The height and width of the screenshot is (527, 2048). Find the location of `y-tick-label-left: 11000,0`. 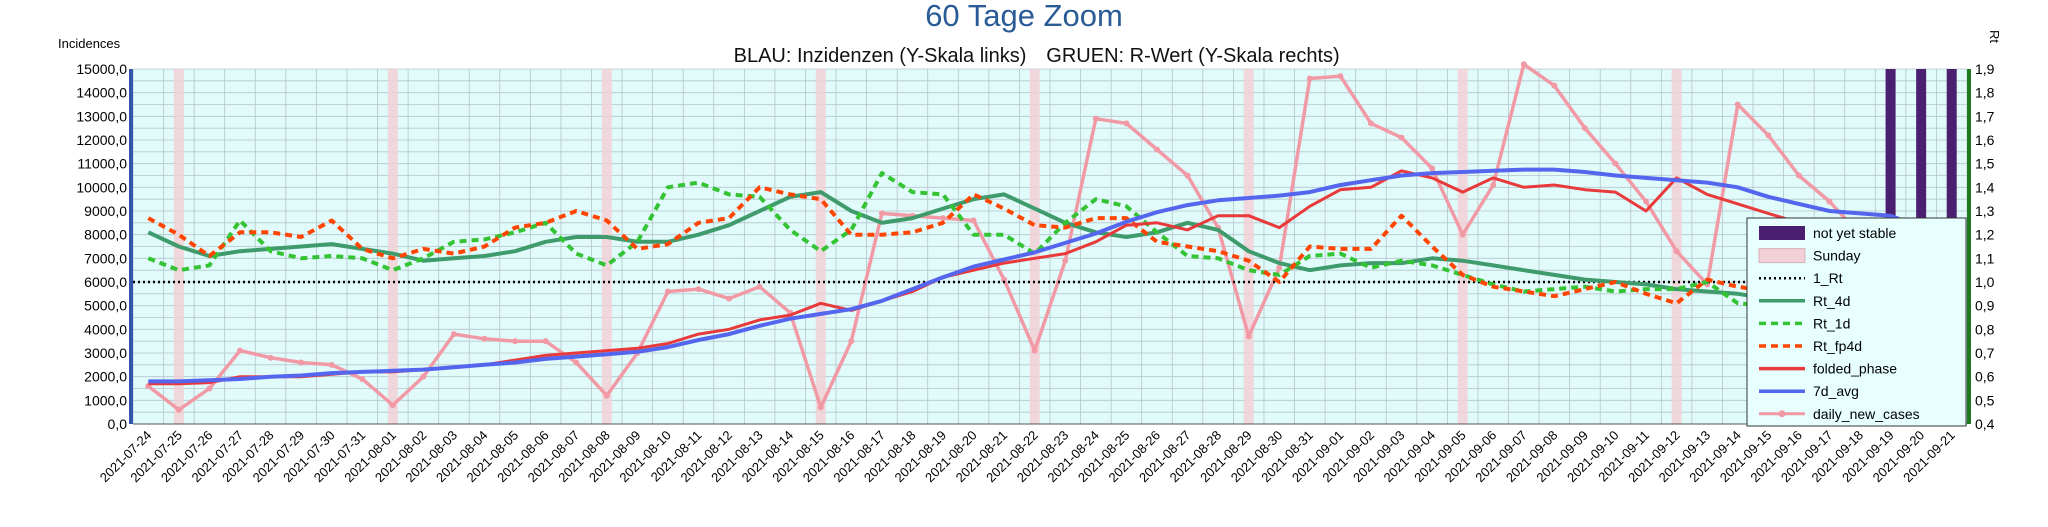

y-tick-label-left: 11000,0 is located at coordinates (102, 164).